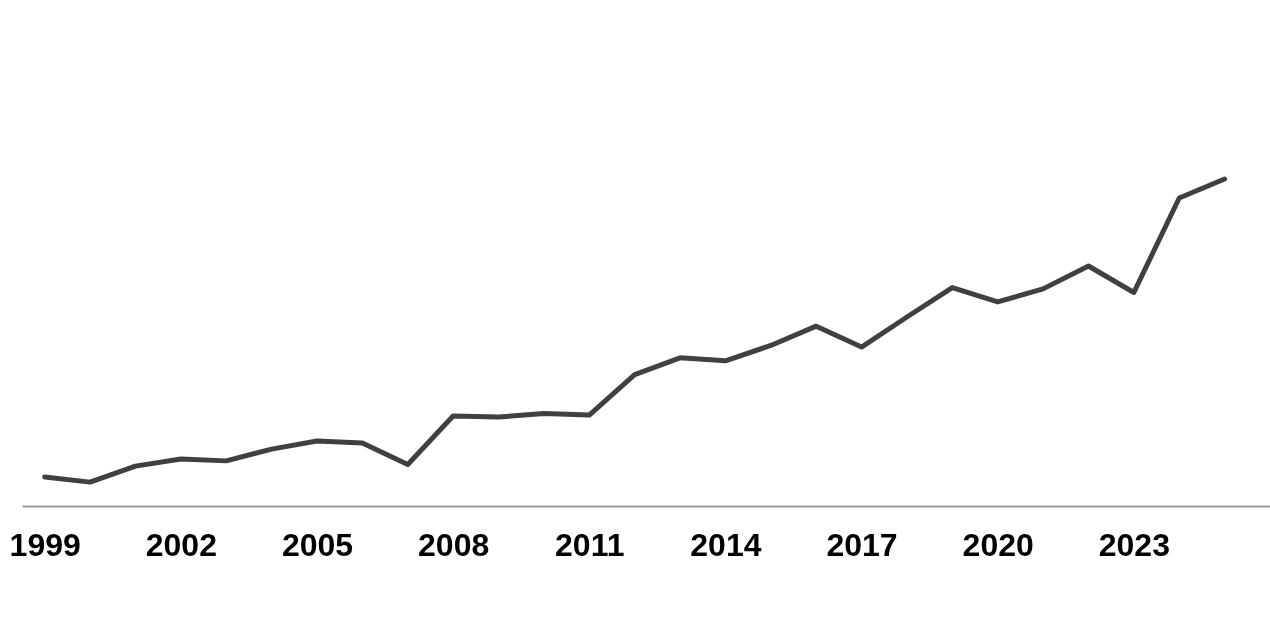  I want to click on x-tick-label: 2005, so click(317, 544).